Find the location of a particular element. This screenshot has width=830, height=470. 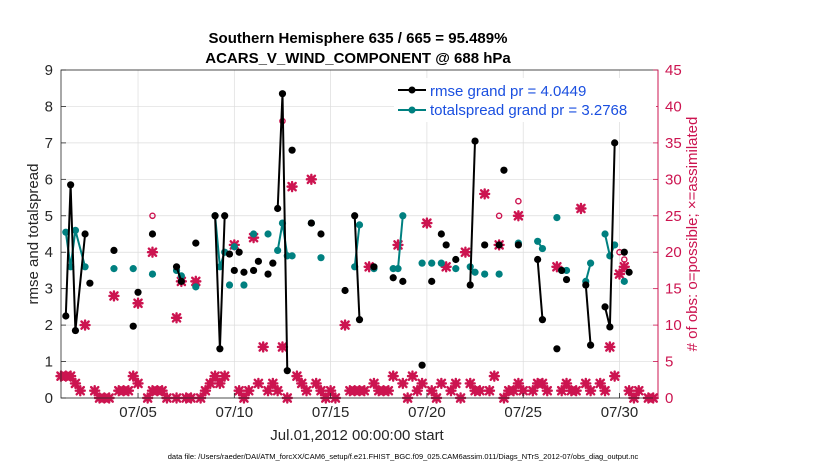

y-tick-label: 7 is located at coordinates (49, 143).